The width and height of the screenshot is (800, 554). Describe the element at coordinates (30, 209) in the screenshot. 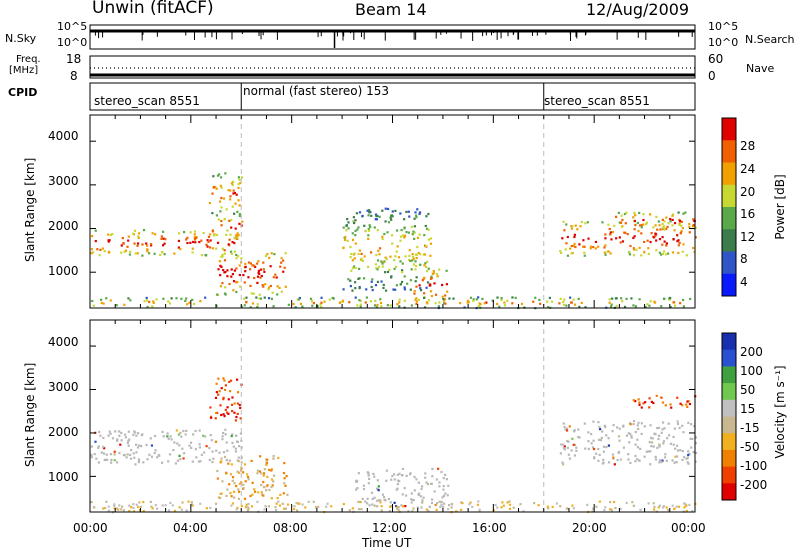

I see `power-ylabel: Slant Range [km]` at that location.